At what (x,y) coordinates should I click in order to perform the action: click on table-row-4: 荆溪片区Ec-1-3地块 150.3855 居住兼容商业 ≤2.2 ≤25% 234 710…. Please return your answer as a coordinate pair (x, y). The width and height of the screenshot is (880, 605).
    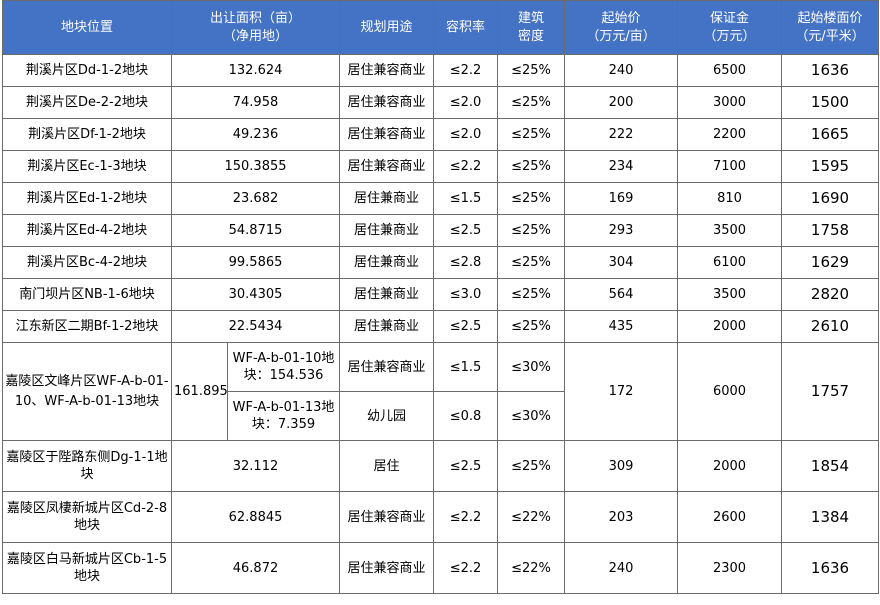
    Looking at the image, I should click on (441, 166).